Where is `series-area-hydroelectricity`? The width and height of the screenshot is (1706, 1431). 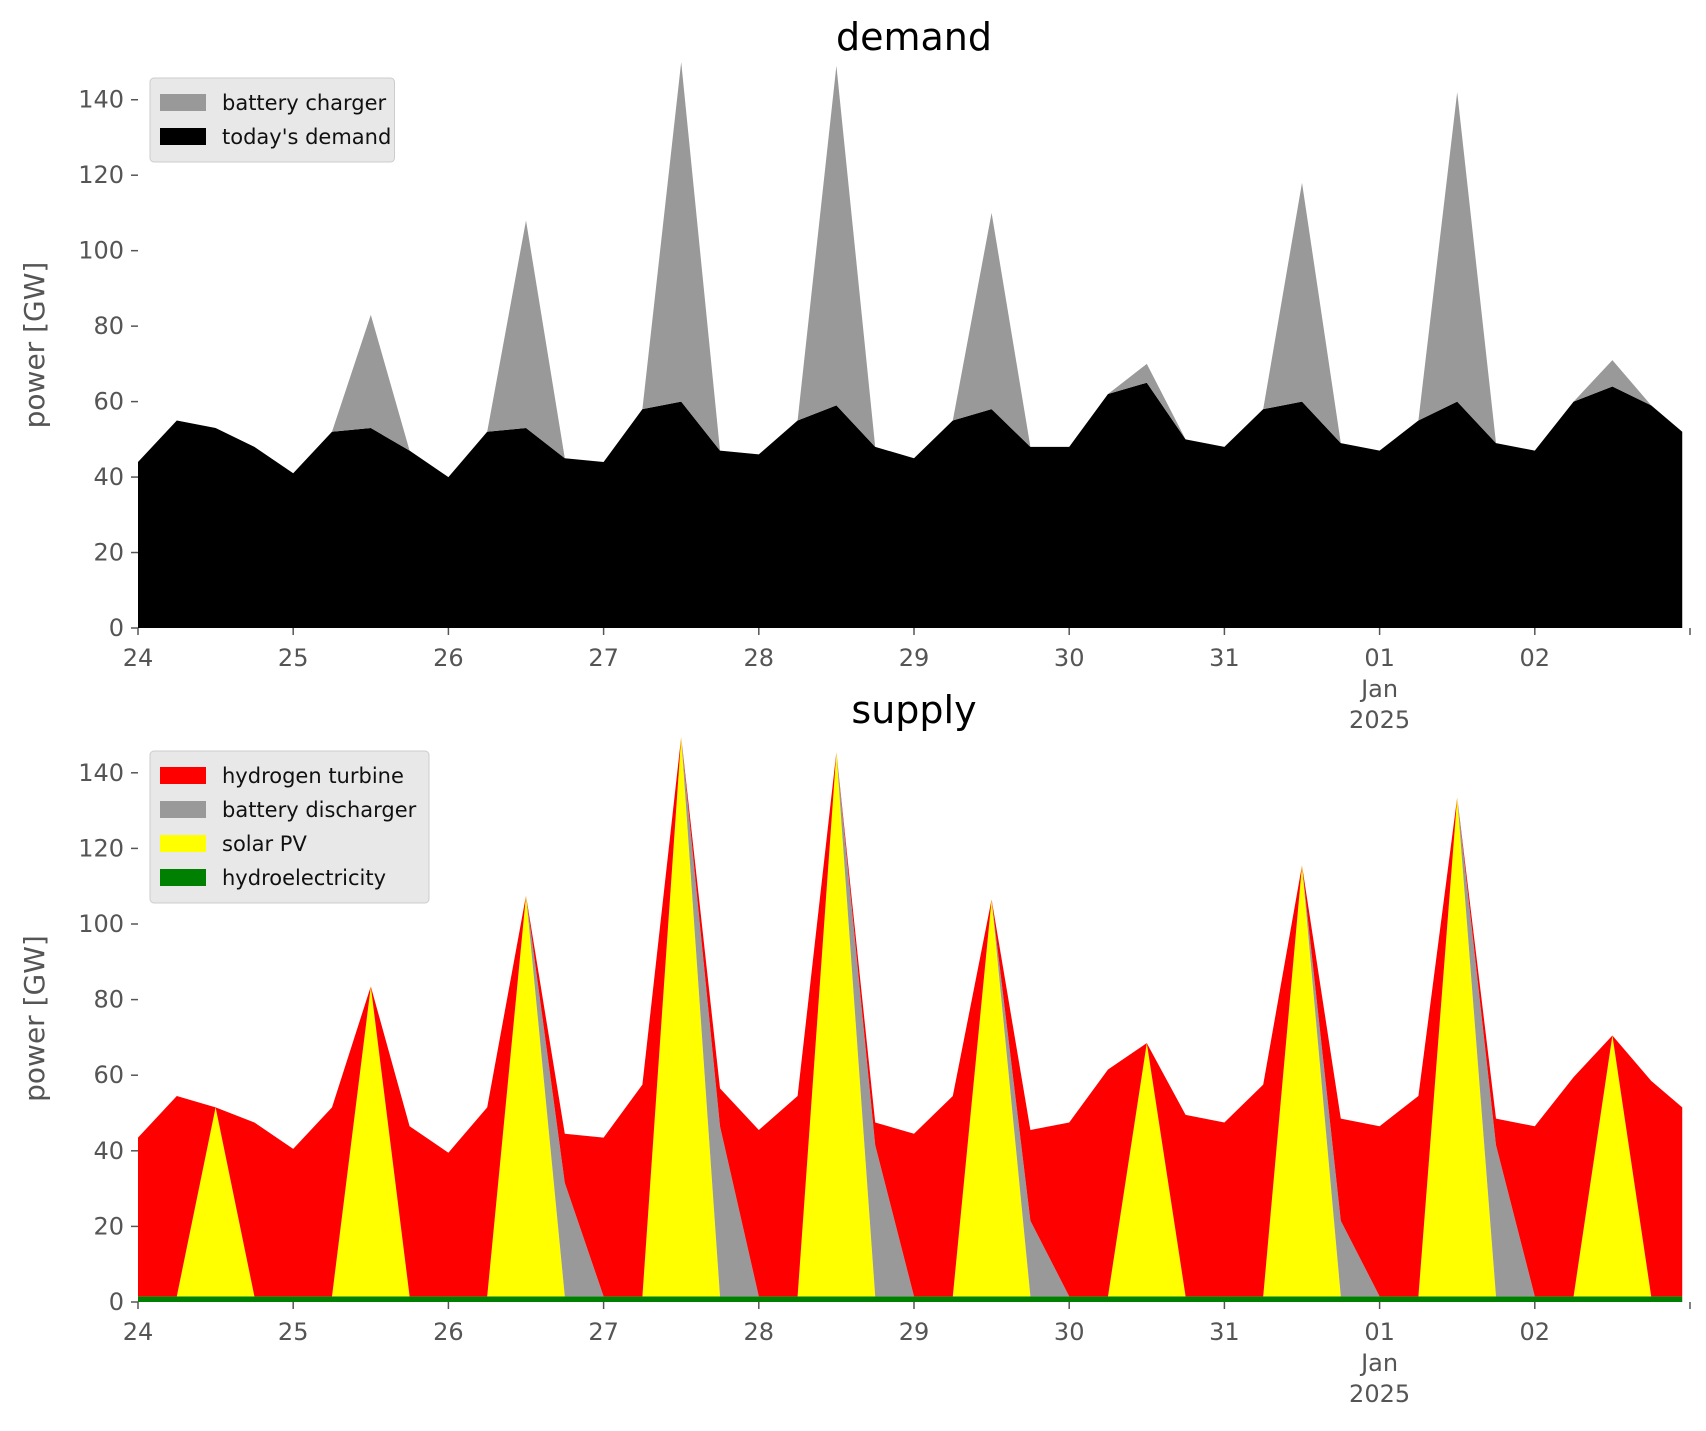
series-area-hydroelectricity is located at coordinates (910, 1299).